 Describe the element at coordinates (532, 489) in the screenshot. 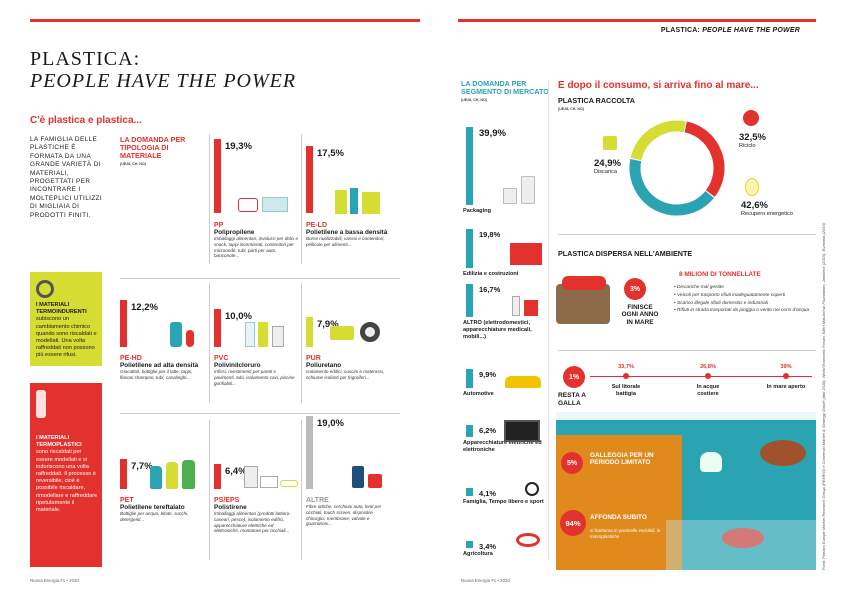

I see `ball-icon` at that location.